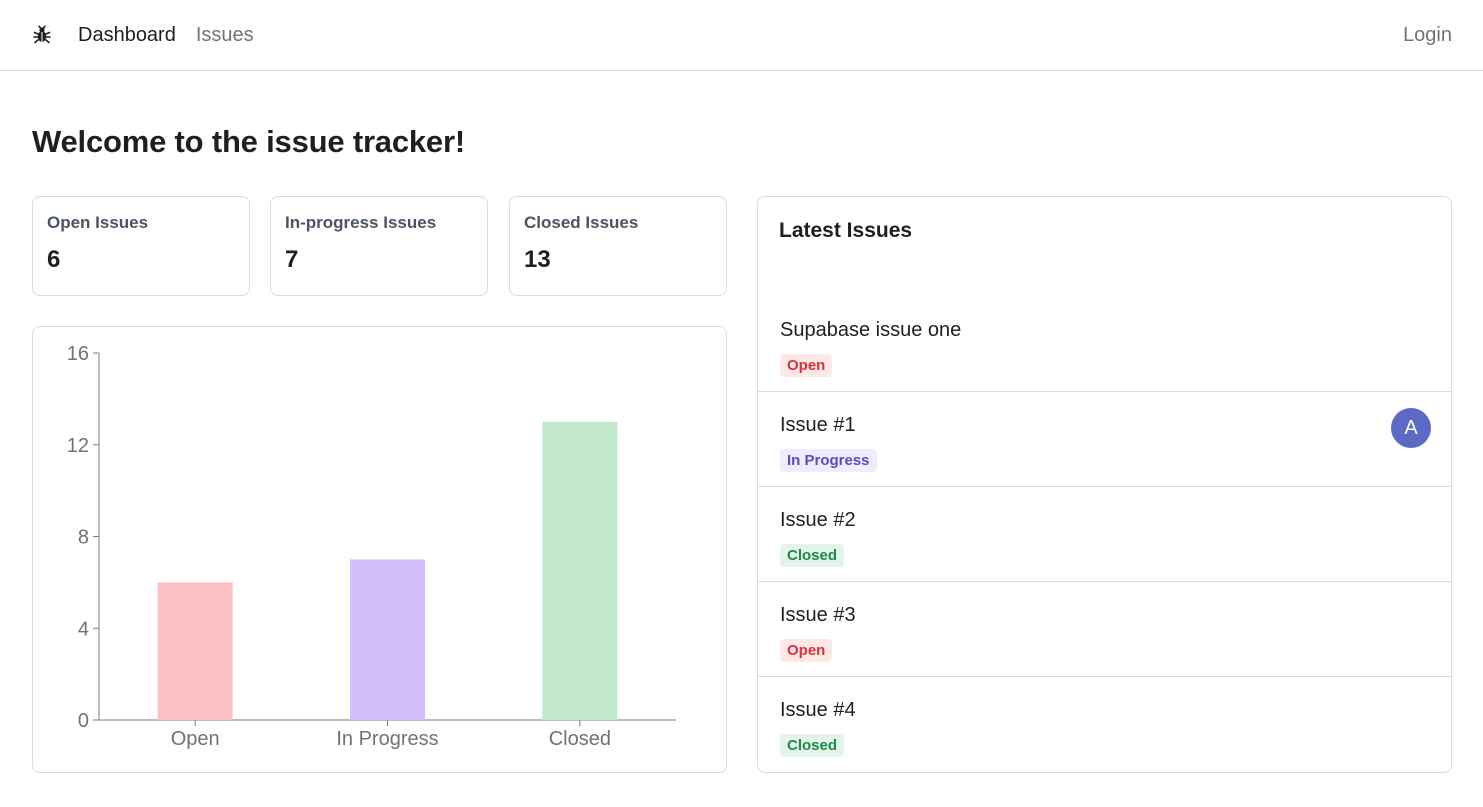 This screenshot has height=807, width=1483. I want to click on issue-title: Issue #1, so click(818, 425).